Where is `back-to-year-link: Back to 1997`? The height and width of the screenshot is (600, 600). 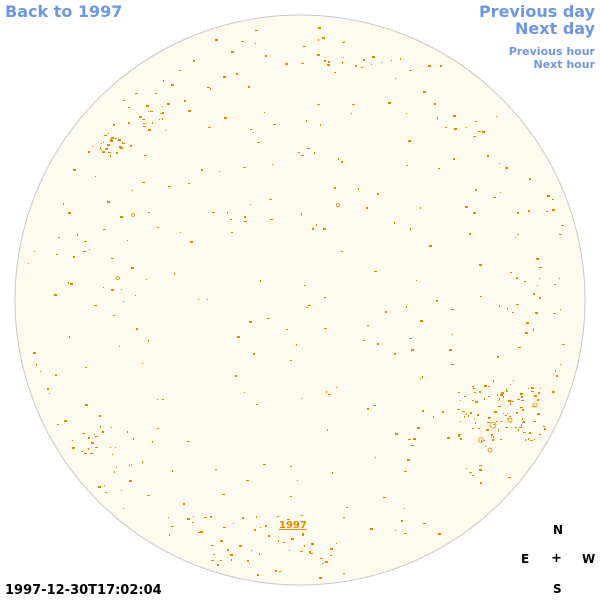
back-to-year-link: Back to 1997 is located at coordinates (64, 11).